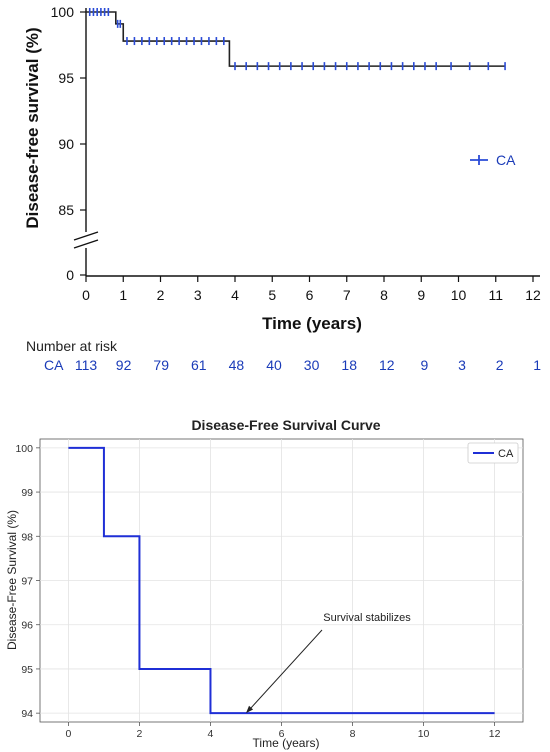  What do you see at coordinates (424, 734) in the screenshot?
I see `dfs-x-tick-label: 10` at bounding box center [424, 734].